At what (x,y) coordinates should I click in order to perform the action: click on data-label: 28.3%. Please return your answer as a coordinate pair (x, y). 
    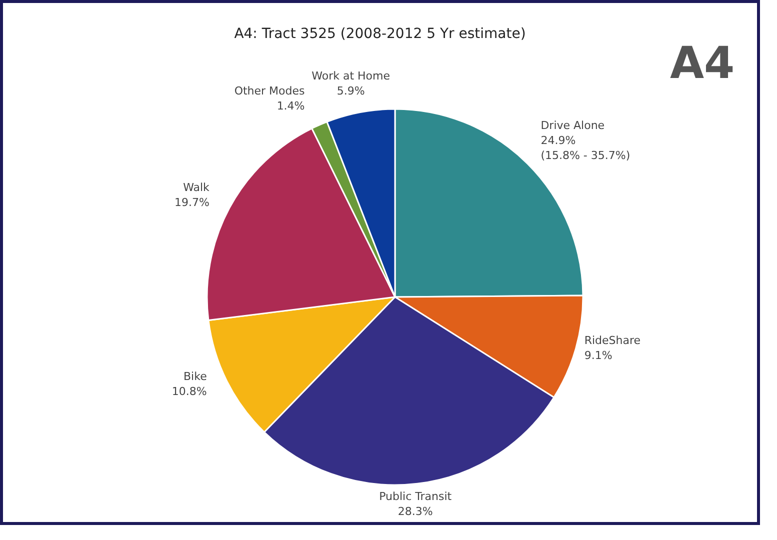
    Looking at the image, I should click on (415, 511).